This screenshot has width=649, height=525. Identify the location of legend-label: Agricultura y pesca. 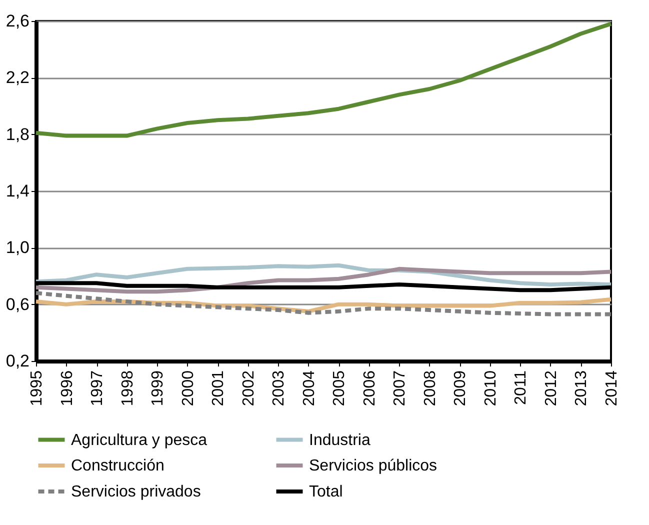
(139, 440).